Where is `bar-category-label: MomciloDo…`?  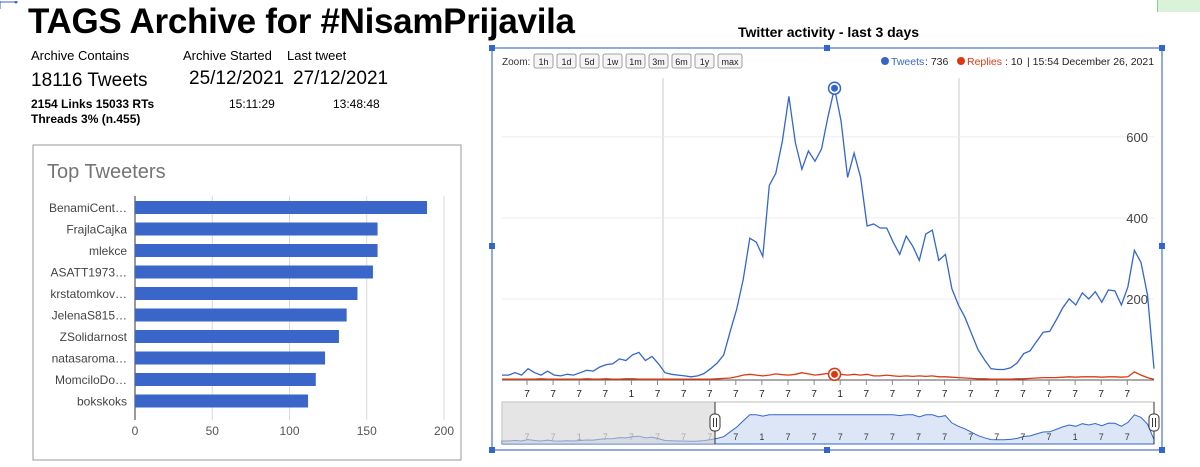
bar-category-label: MomciloDo… is located at coordinates (91, 380).